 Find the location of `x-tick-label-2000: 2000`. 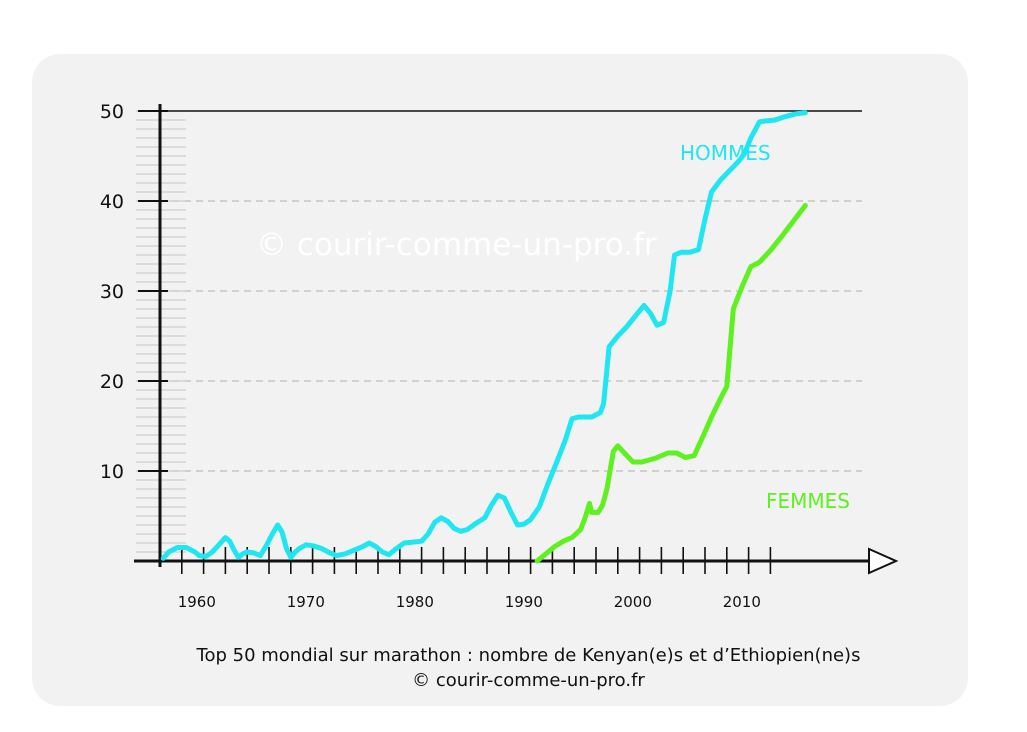

x-tick-label-2000: 2000 is located at coordinates (633, 602).